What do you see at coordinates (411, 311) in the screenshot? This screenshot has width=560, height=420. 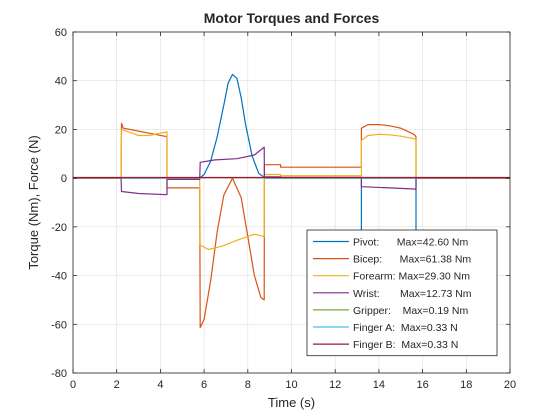 I see `legend-label-gripper: Gripper: Max=0.19 Nm` at bounding box center [411, 311].